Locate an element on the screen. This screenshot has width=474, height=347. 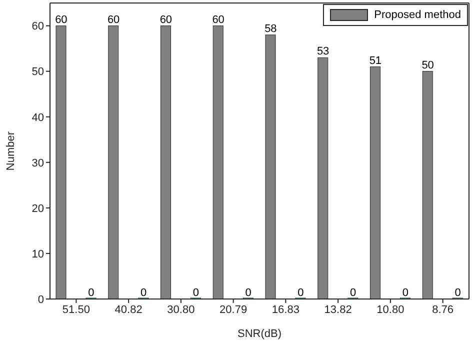
data-label: 53 is located at coordinates (323, 52).